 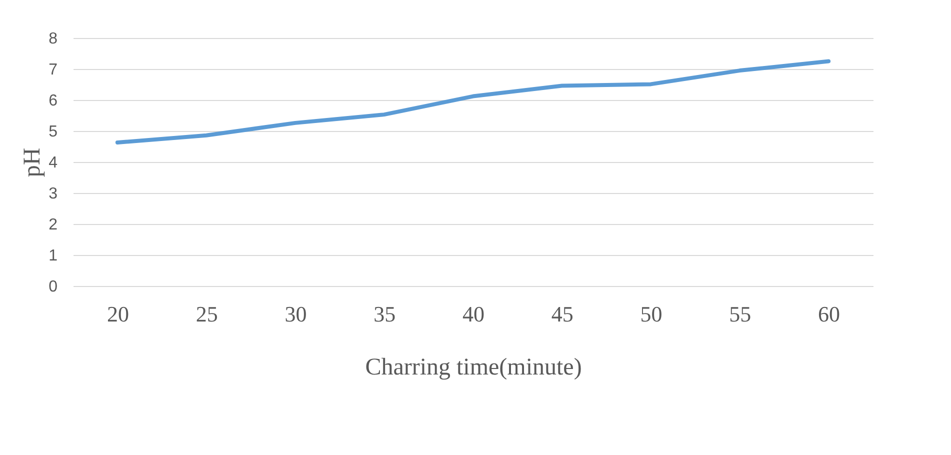 I want to click on y-tick-label: 8, so click(x=53, y=39).